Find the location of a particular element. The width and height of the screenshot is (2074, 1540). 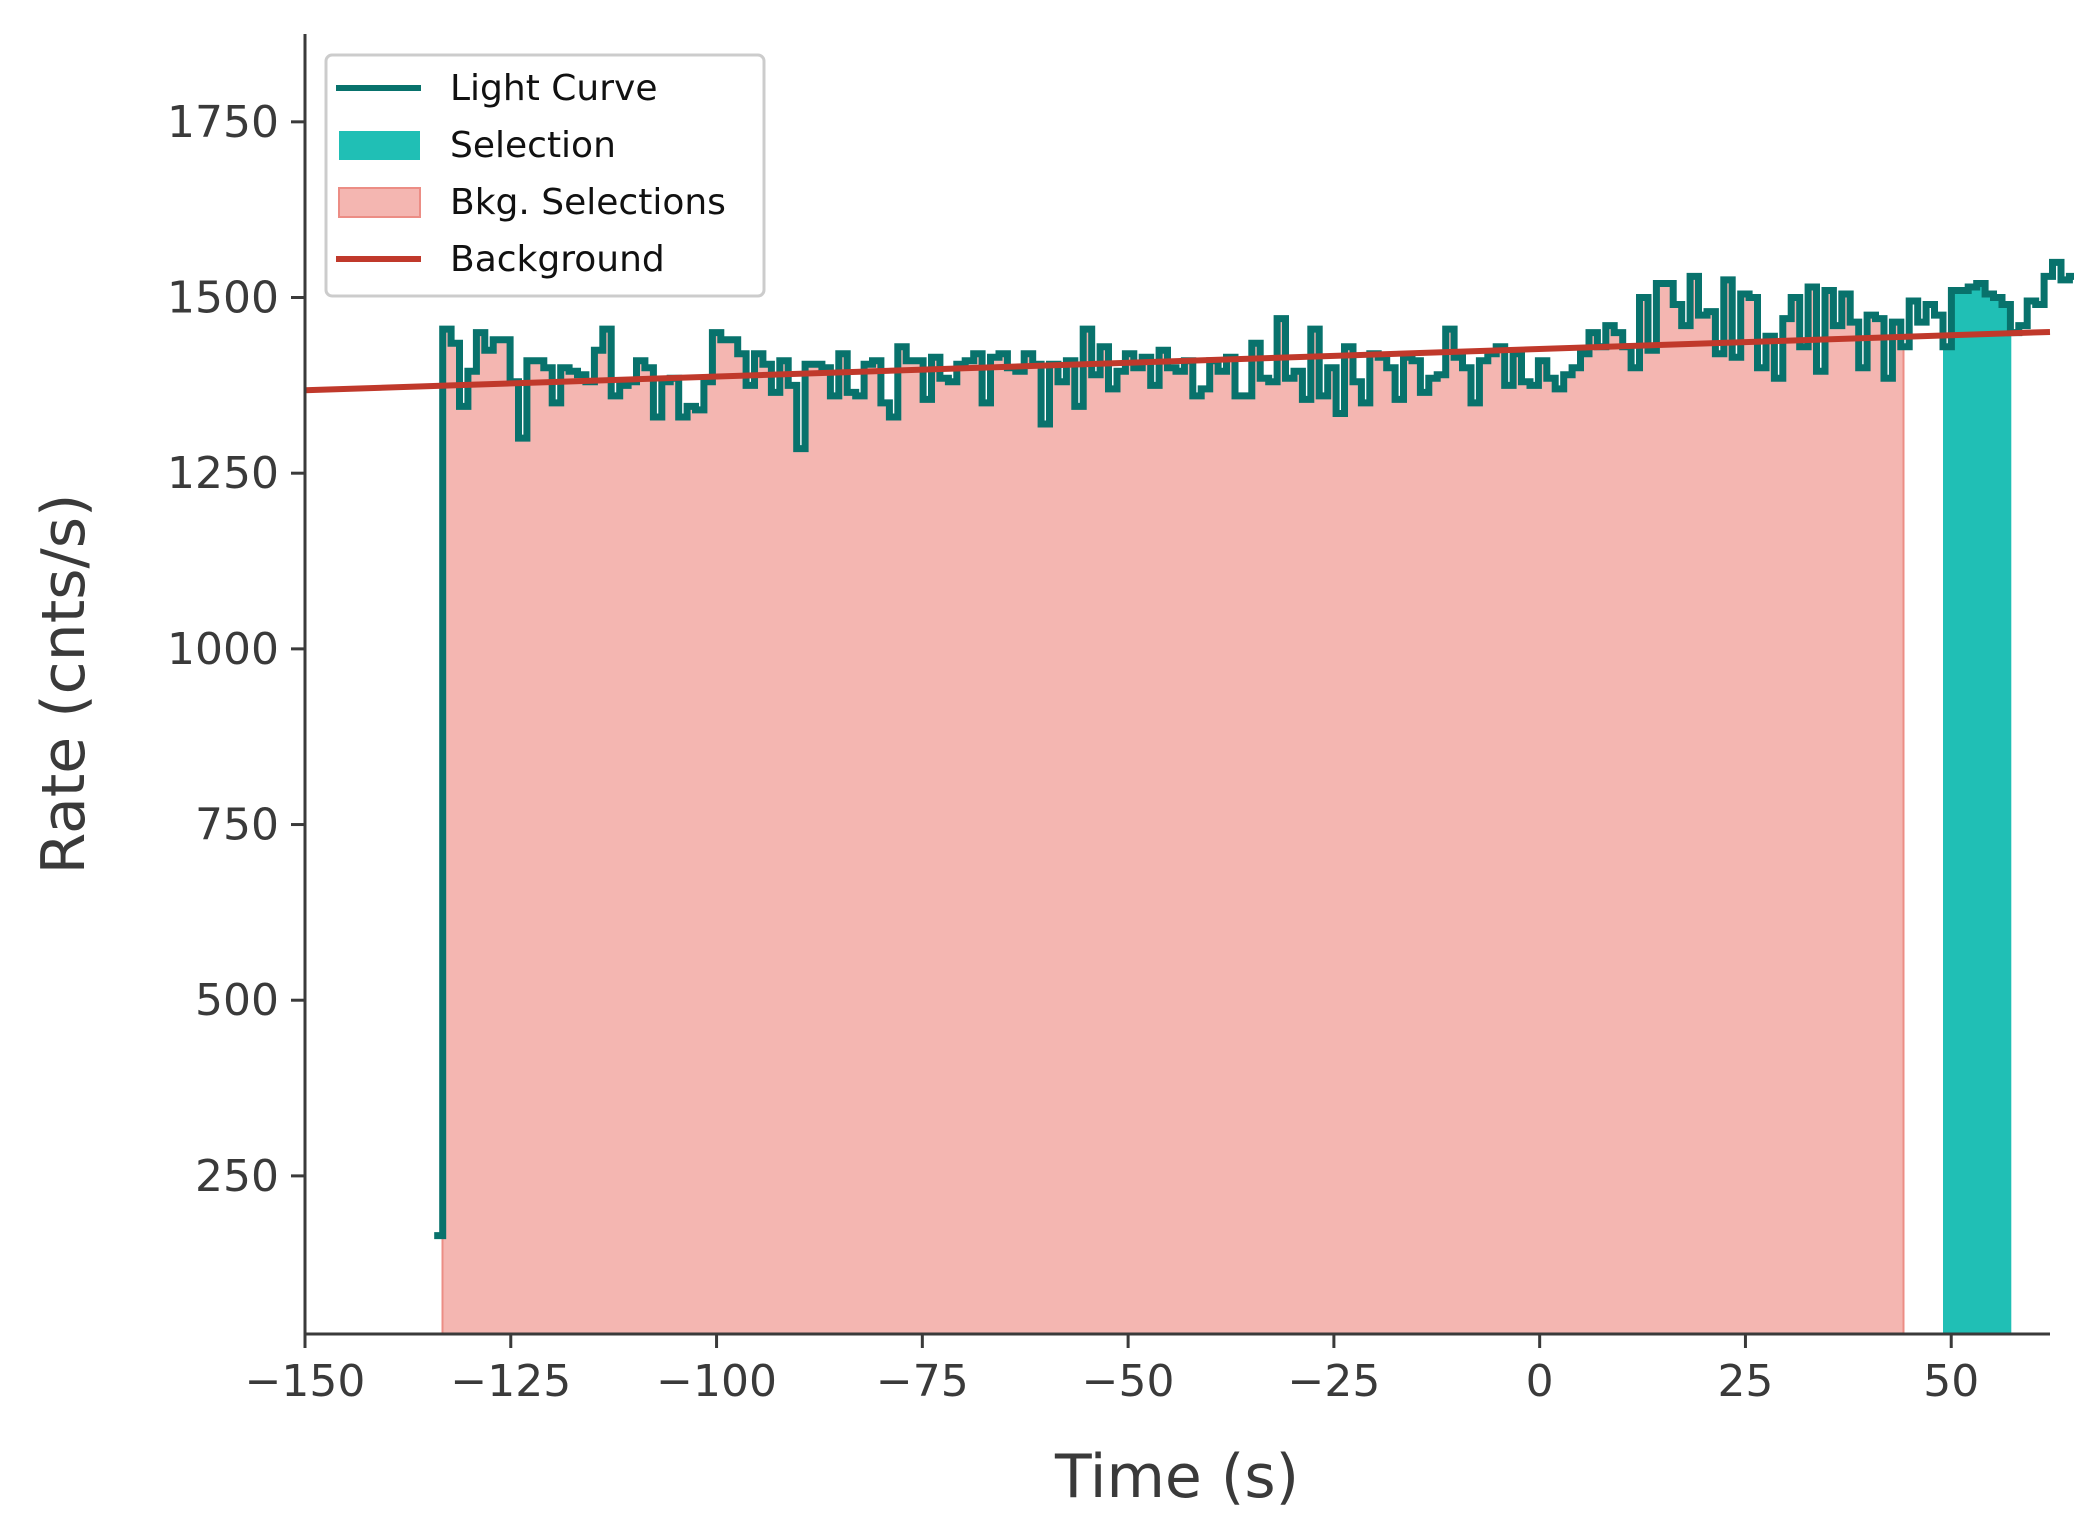

y-axis-ticks: 250 500 750 1000 1250 1500 1750 is located at coordinates (236, 649).